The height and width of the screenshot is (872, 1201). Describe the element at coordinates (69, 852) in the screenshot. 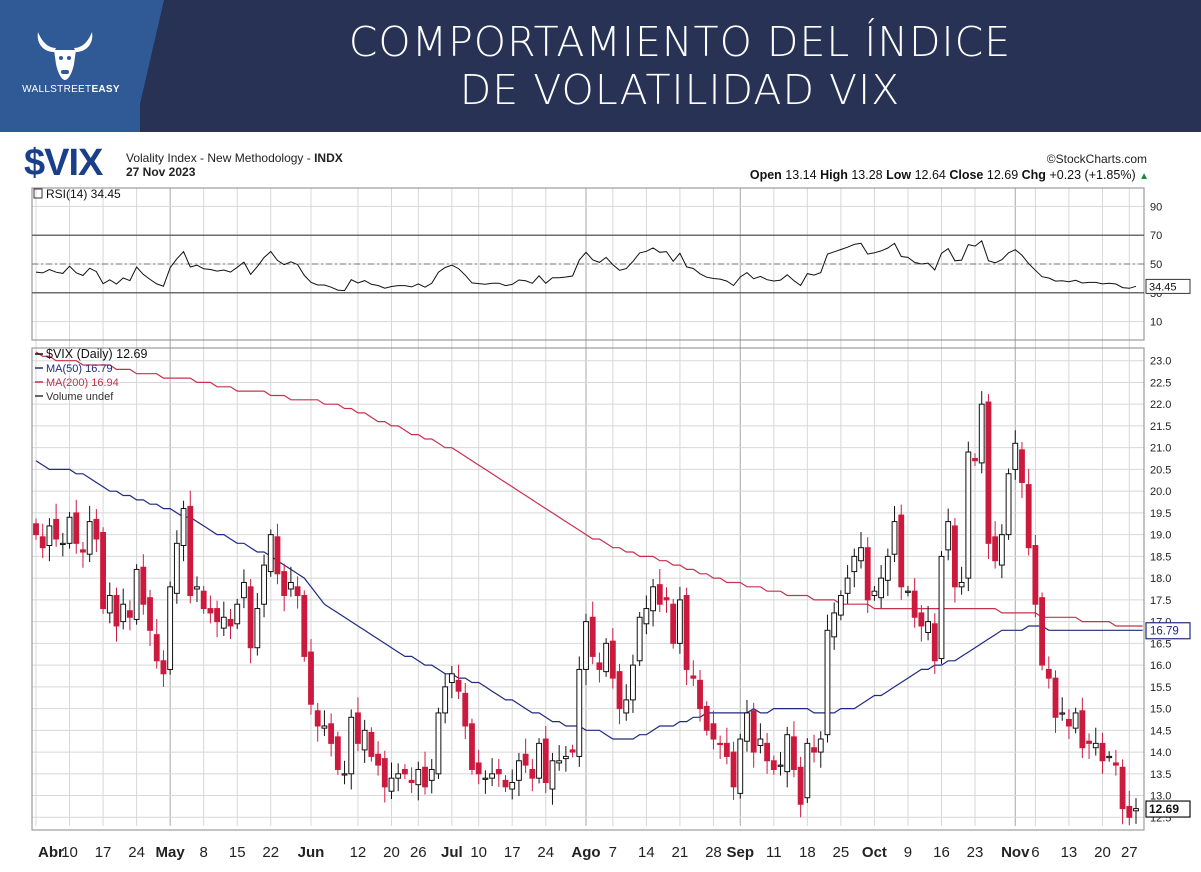

I see `x-tick-label: 10` at that location.